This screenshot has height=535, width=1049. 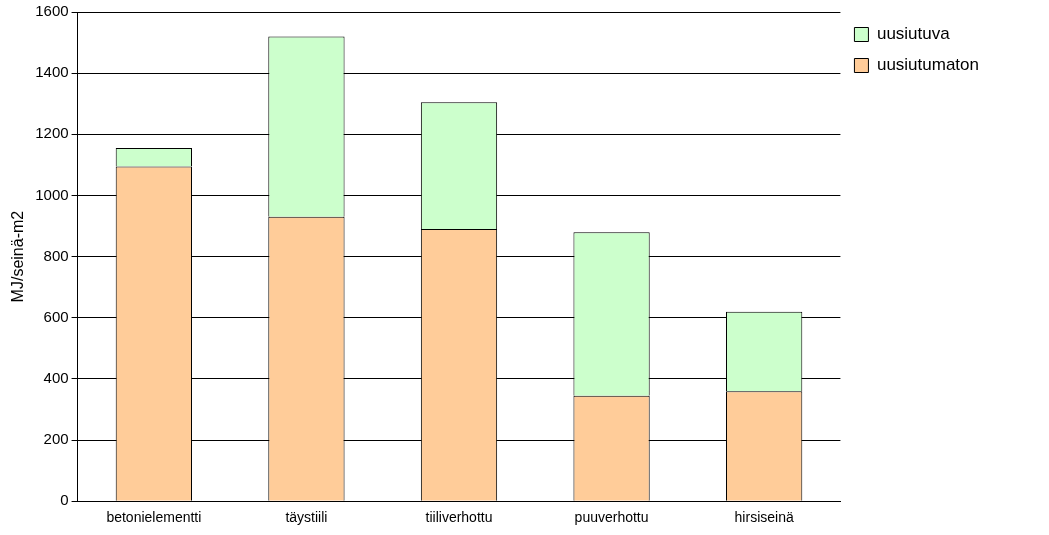 What do you see at coordinates (56, 378) in the screenshot?
I see `y-tick-label: 400` at bounding box center [56, 378].